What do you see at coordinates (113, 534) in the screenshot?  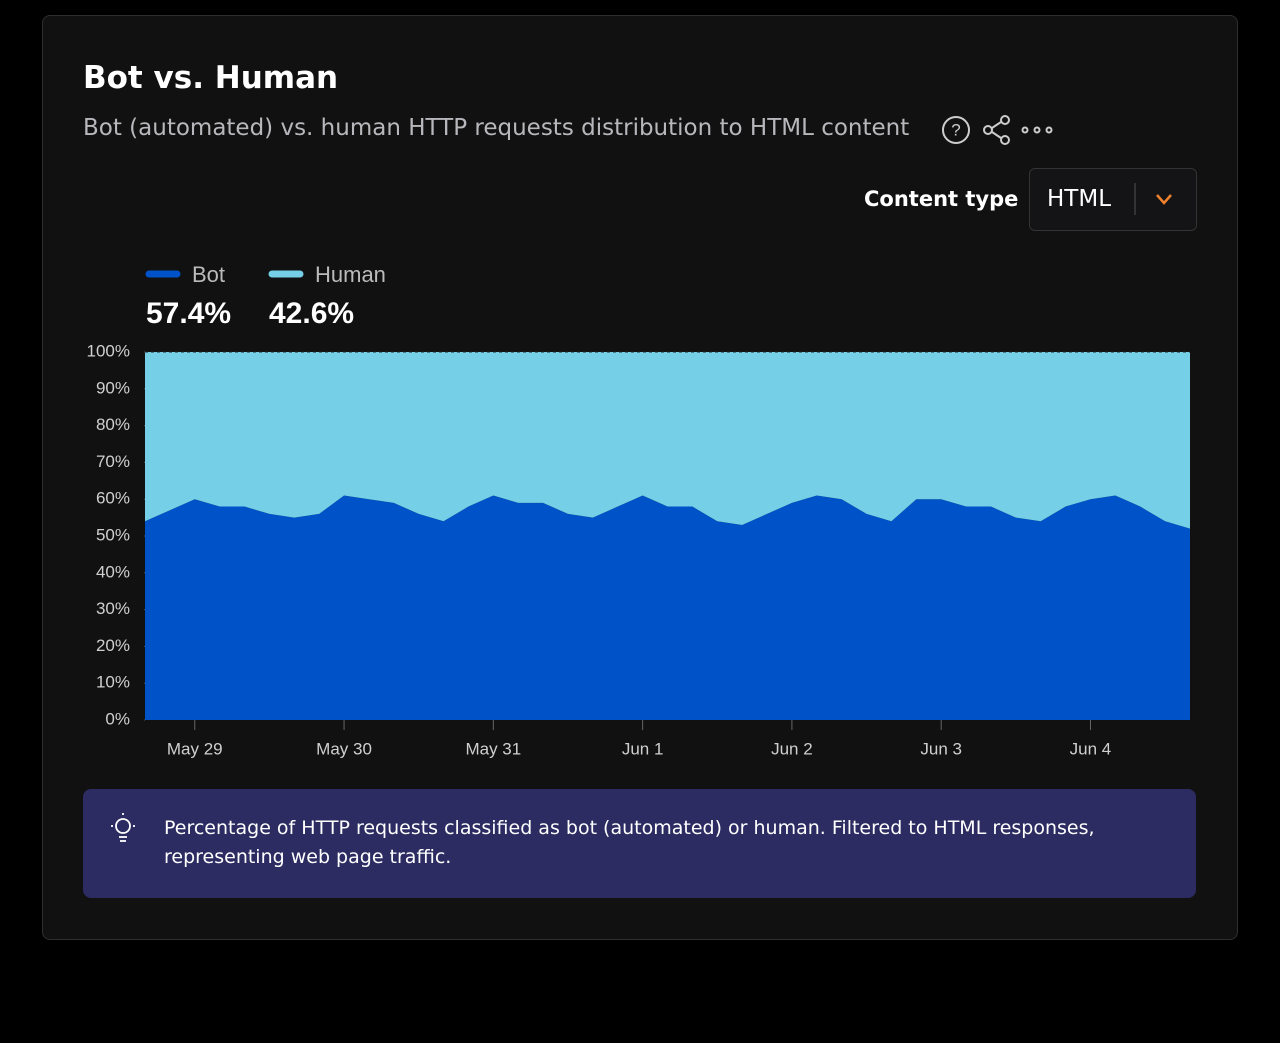 I see `y-tick-label: 50%` at bounding box center [113, 534].